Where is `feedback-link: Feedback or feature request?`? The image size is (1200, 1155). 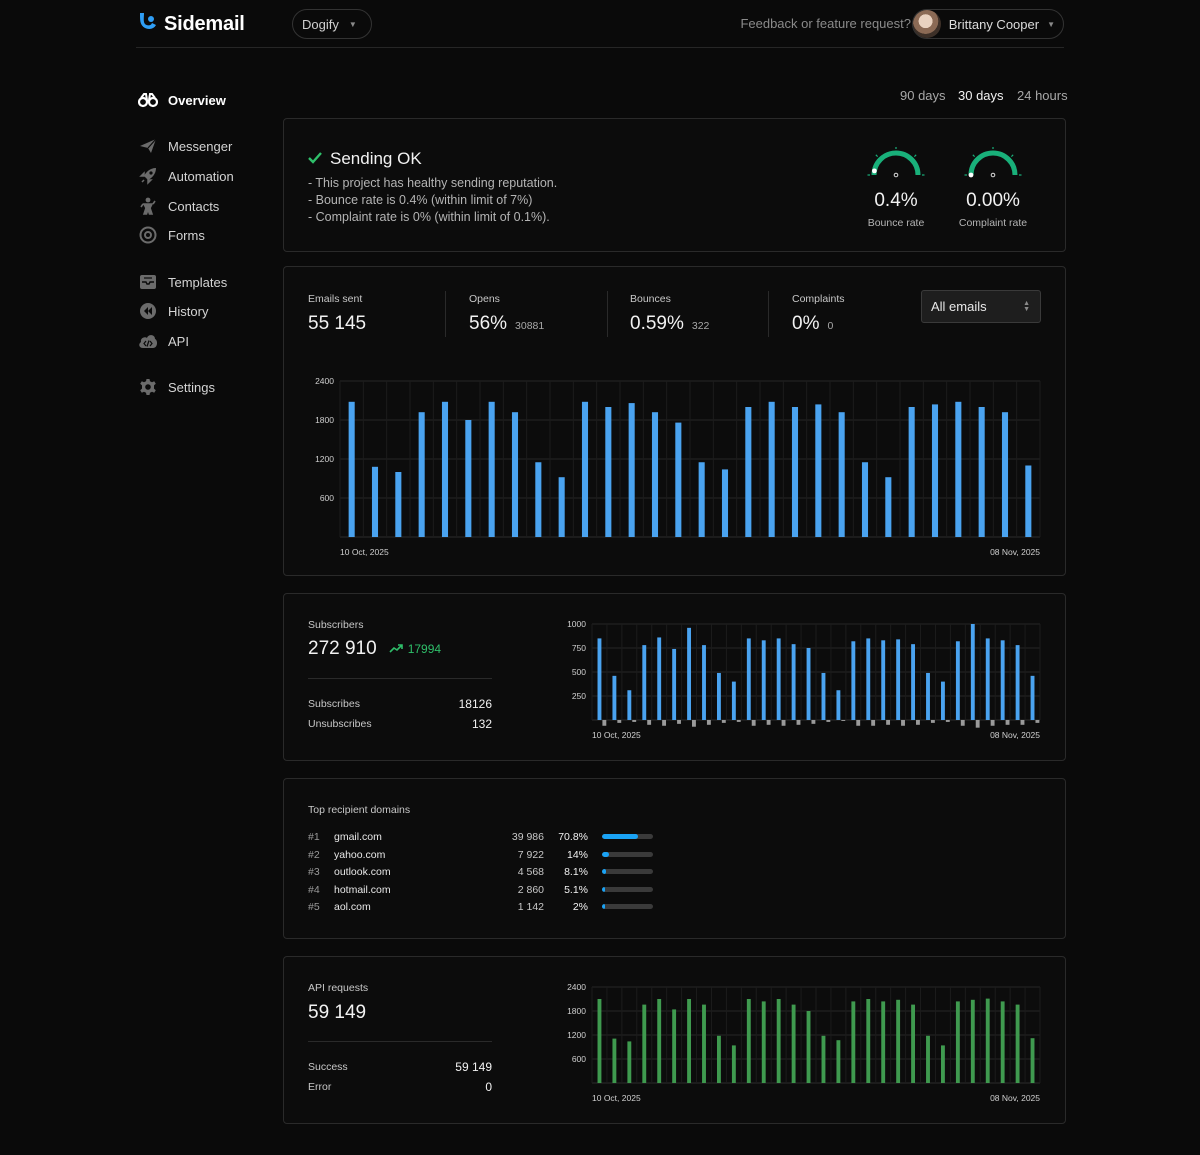 feedback-link: Feedback or feature request? is located at coordinates (825, 23).